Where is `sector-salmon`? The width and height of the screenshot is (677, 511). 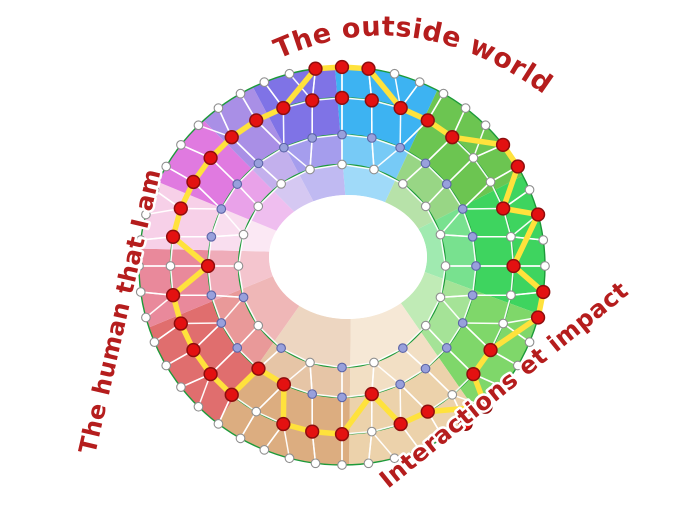
sector-salmon is located at coordinates (224, 349).